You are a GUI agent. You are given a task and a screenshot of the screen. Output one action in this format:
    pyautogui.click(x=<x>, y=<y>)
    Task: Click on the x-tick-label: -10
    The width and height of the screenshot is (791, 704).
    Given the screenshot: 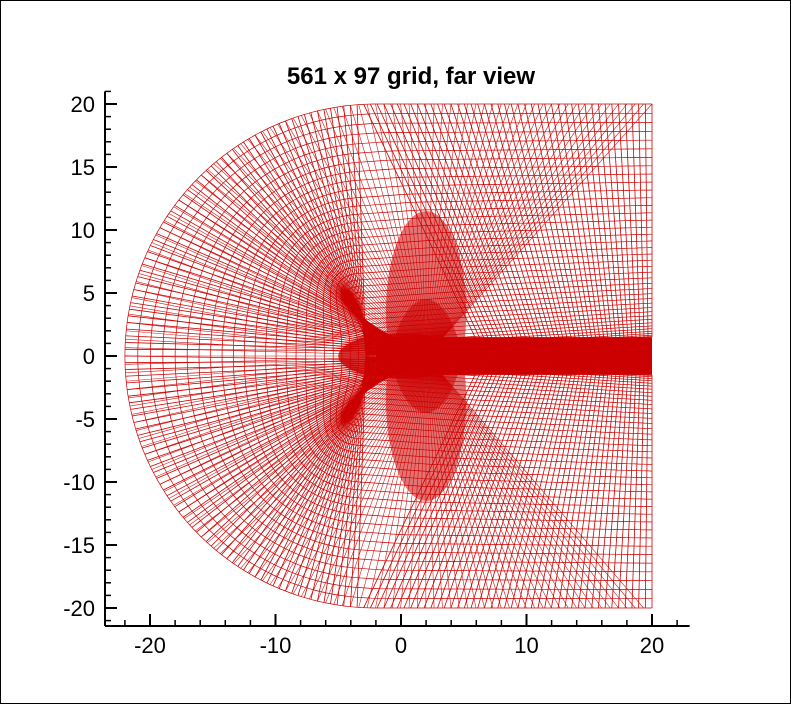 What is the action you would take?
    pyautogui.click(x=276, y=645)
    